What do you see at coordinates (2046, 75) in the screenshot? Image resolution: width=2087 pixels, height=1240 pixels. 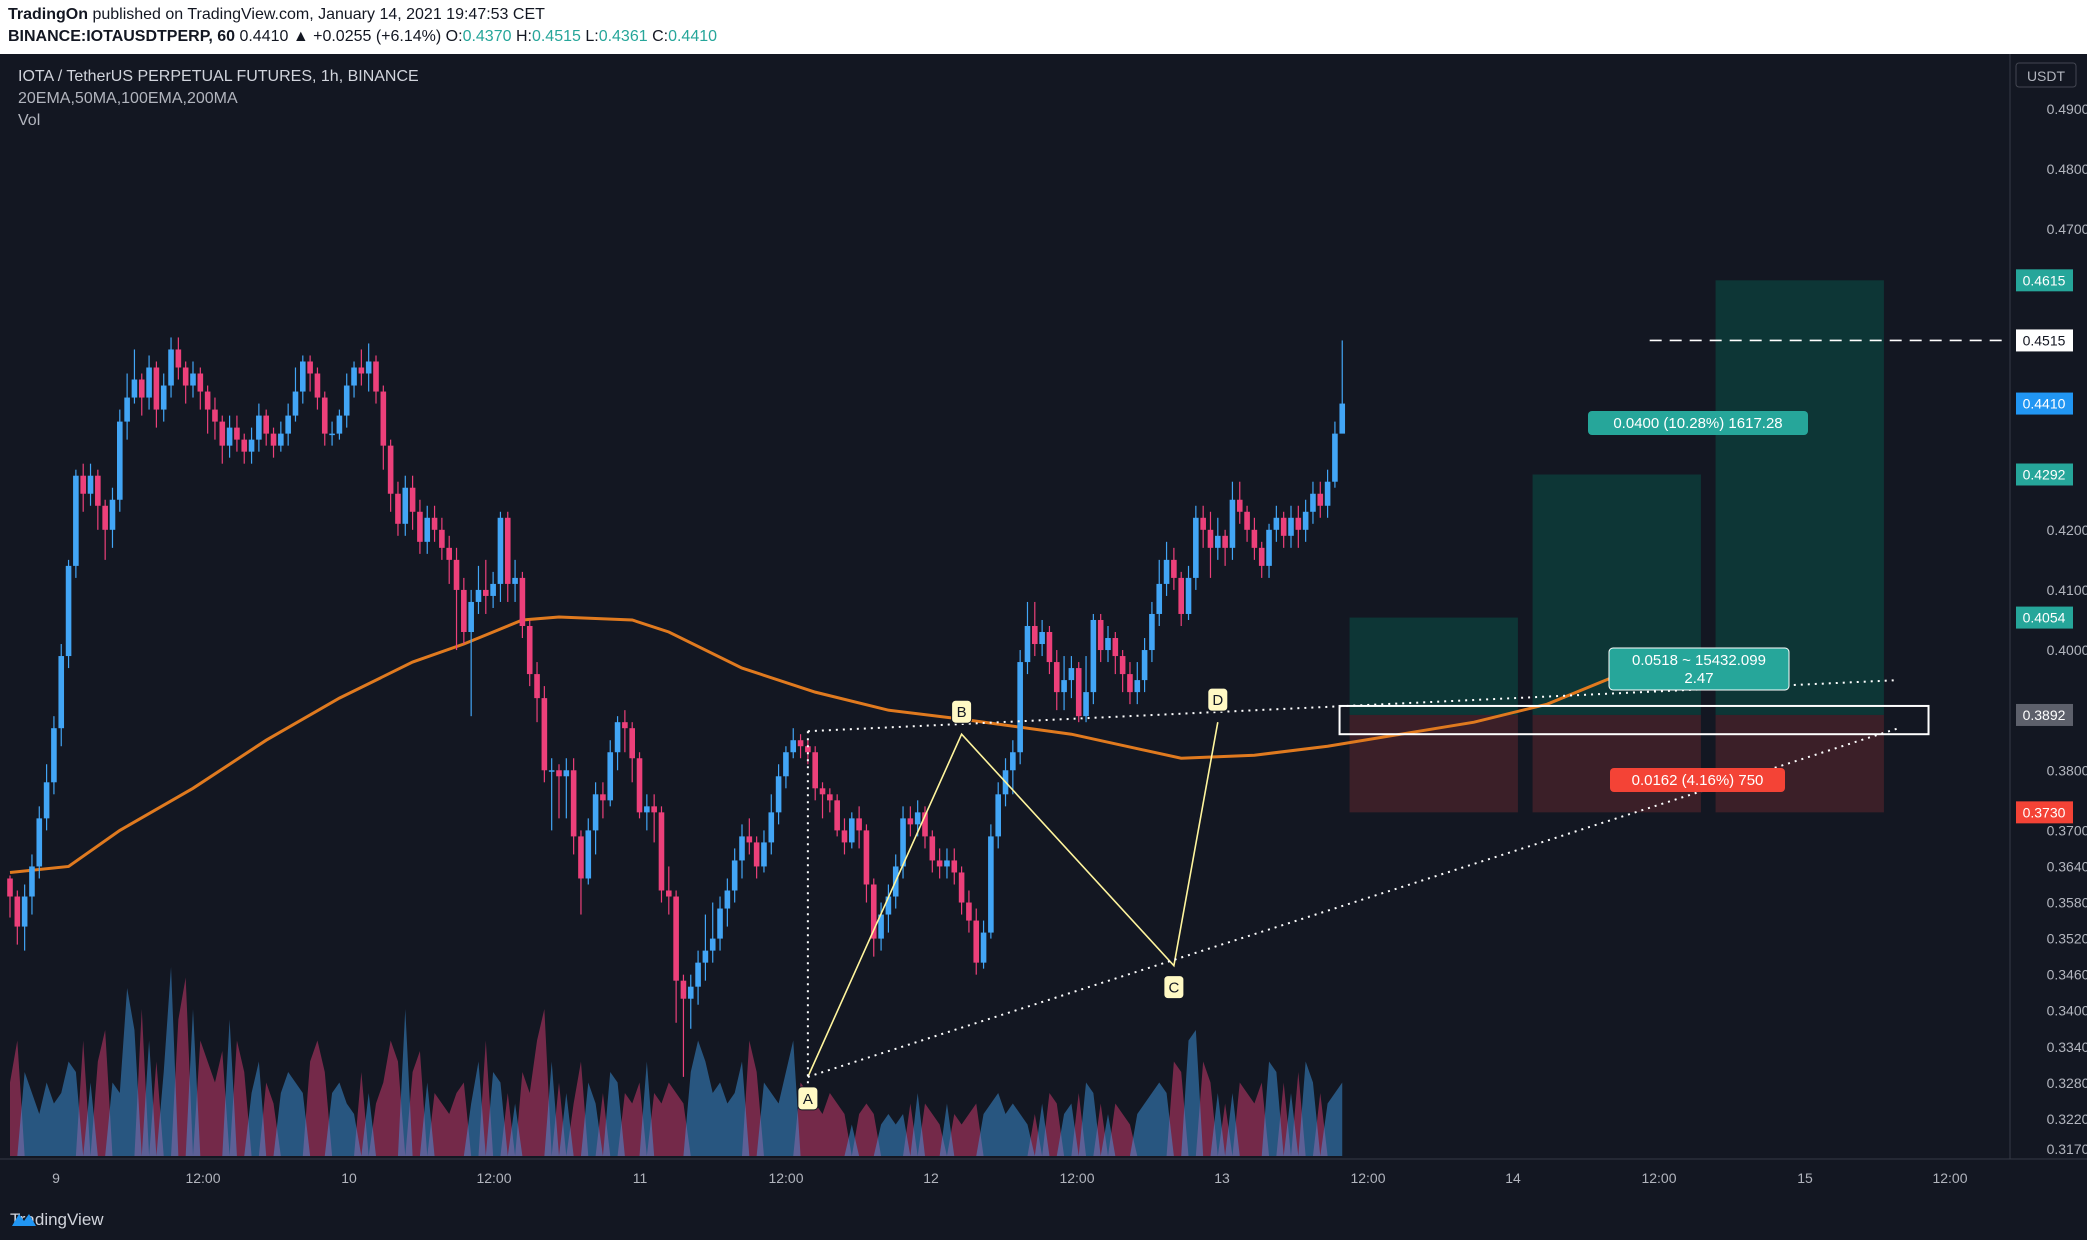 I see `currency-box` at bounding box center [2046, 75].